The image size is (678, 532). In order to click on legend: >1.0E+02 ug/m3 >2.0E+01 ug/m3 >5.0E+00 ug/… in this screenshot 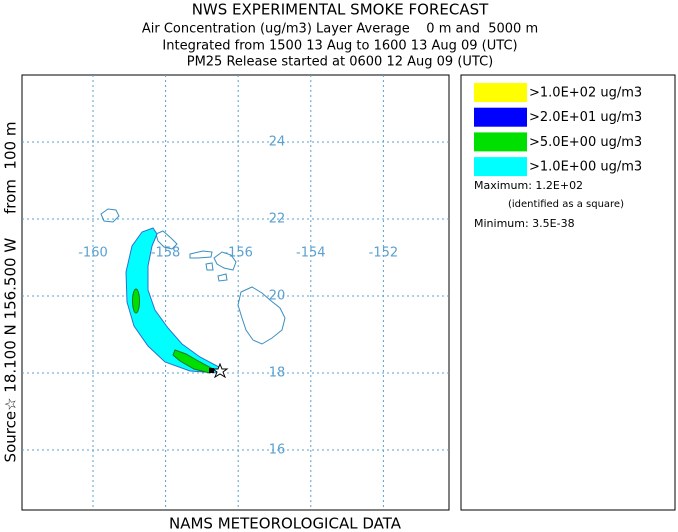, I will do `click(558, 130)`.